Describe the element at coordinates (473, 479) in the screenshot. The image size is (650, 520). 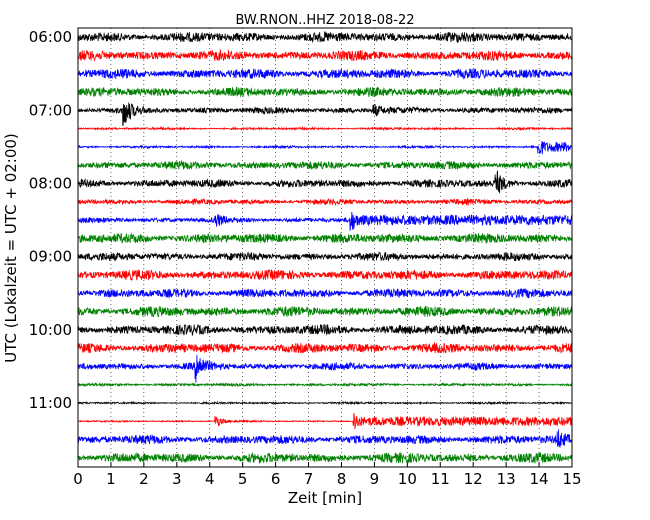
I see `x-tick-label: 12` at that location.